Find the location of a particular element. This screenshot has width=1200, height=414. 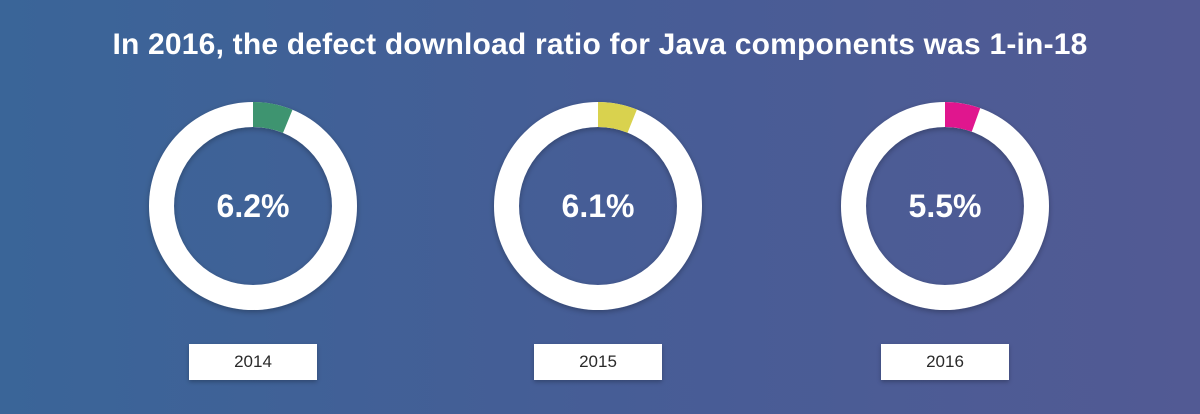

value-label: 5.5% is located at coordinates (945, 206).